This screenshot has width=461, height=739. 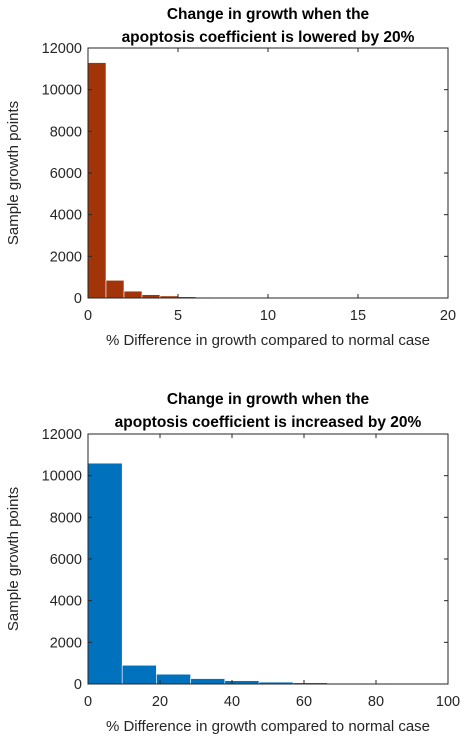 I want to click on chart-top-y-tick-label-5: 10000, so click(x=62, y=91).